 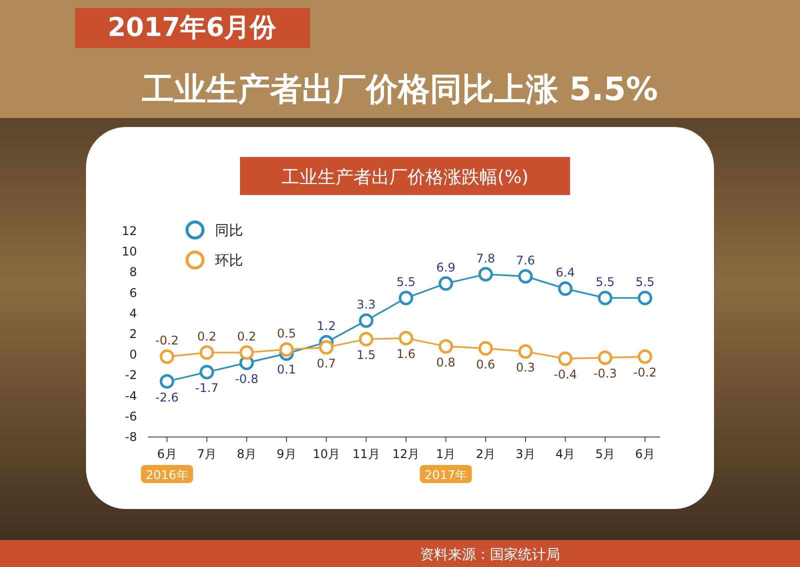 I want to click on x-tick-label: 11月, so click(x=366, y=454).